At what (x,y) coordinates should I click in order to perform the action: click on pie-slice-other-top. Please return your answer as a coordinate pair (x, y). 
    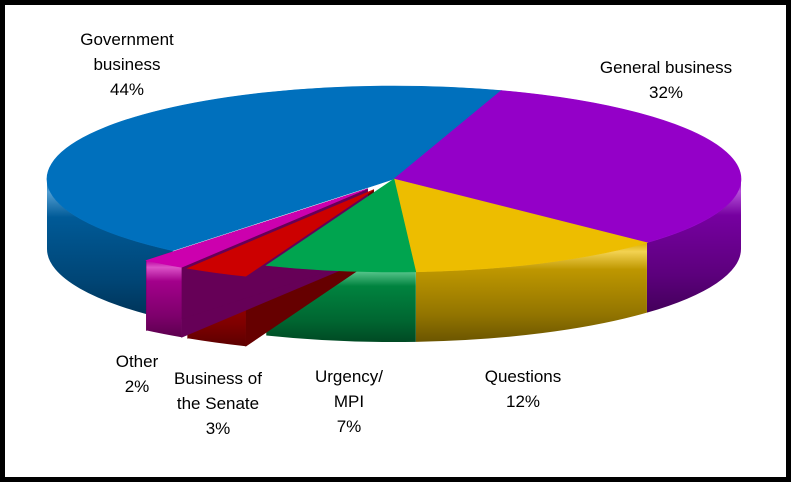
    Looking at the image, I should click on (256, 228).